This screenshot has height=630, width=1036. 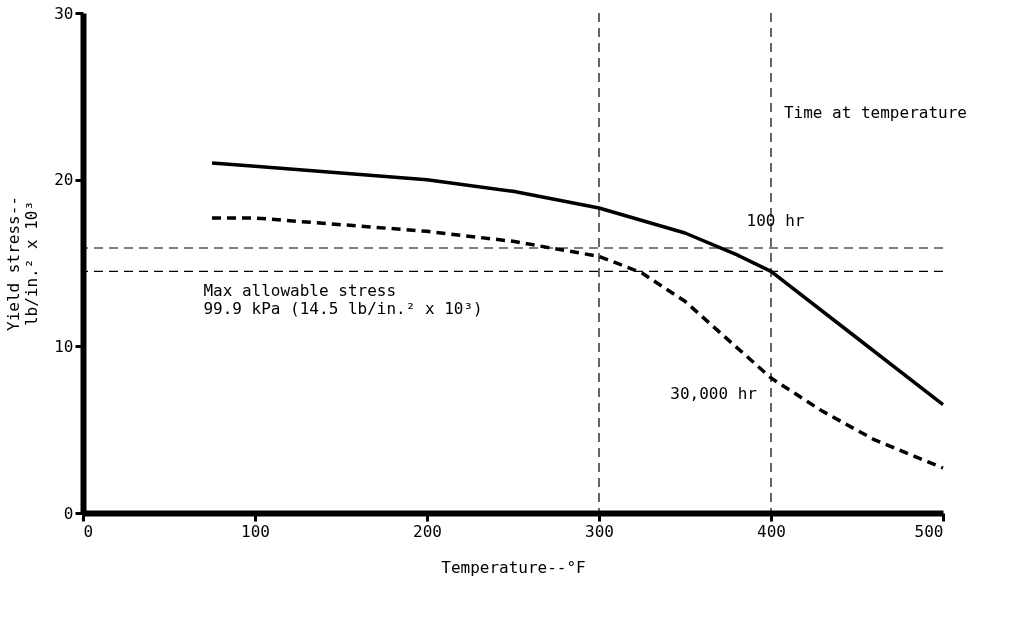 I want to click on y-tick-label: 30, so click(x=64, y=13).